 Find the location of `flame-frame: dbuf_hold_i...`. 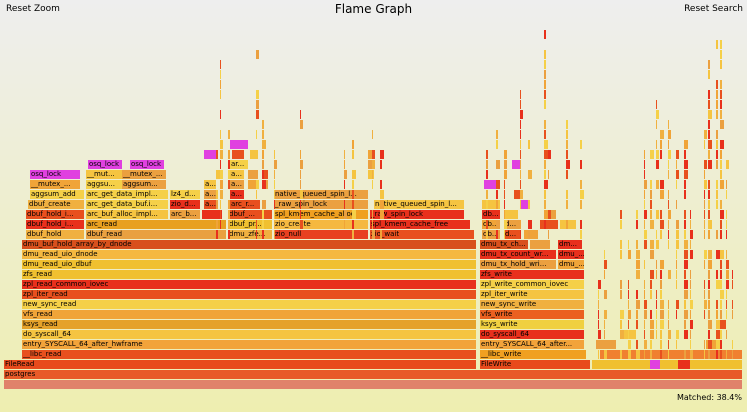

flame-frame: dbuf_hold_i... is located at coordinates (55, 224).